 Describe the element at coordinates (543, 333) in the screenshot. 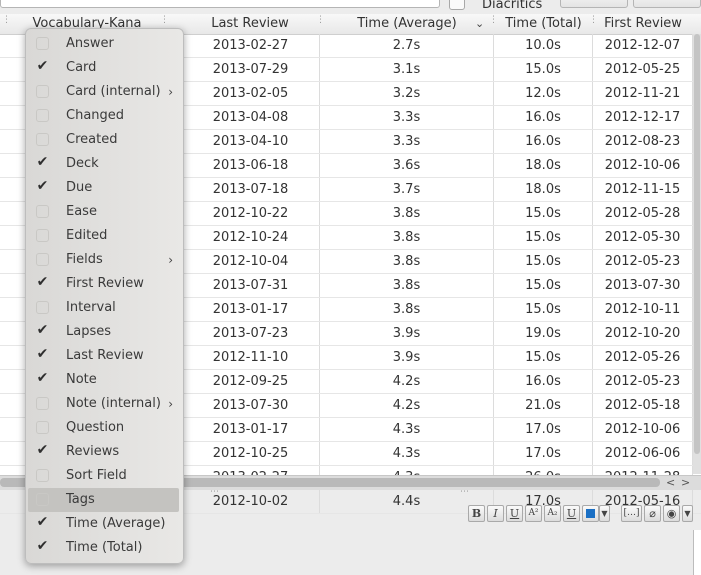

I see `cell-time-total: 19.0s` at that location.